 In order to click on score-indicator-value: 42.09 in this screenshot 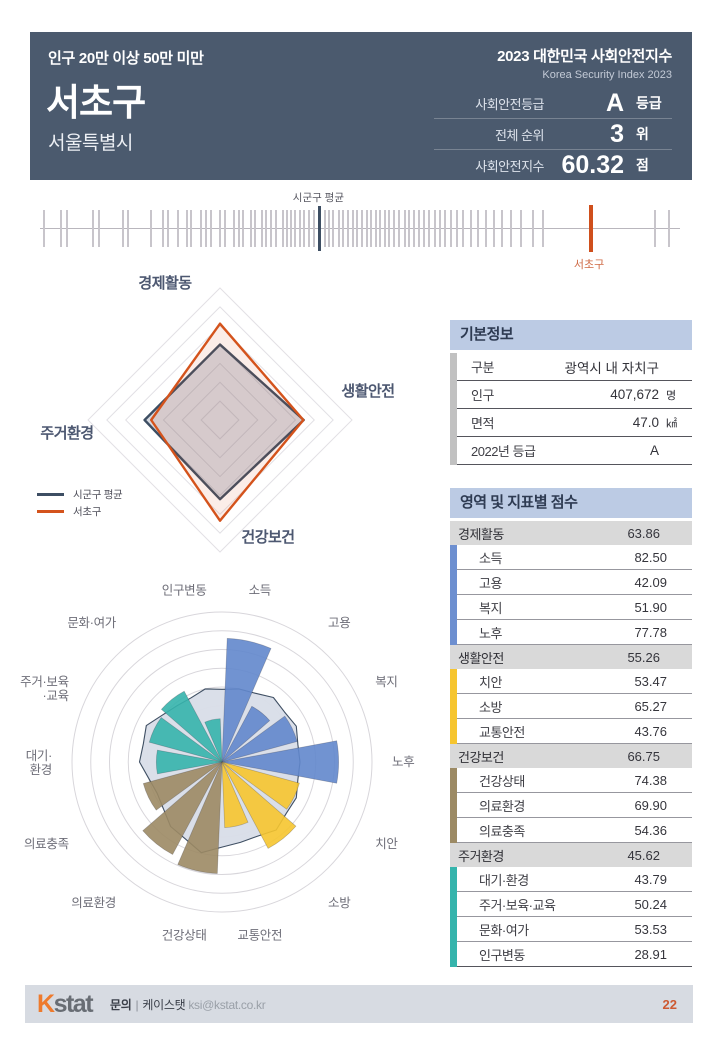, I will do `click(650, 582)`.